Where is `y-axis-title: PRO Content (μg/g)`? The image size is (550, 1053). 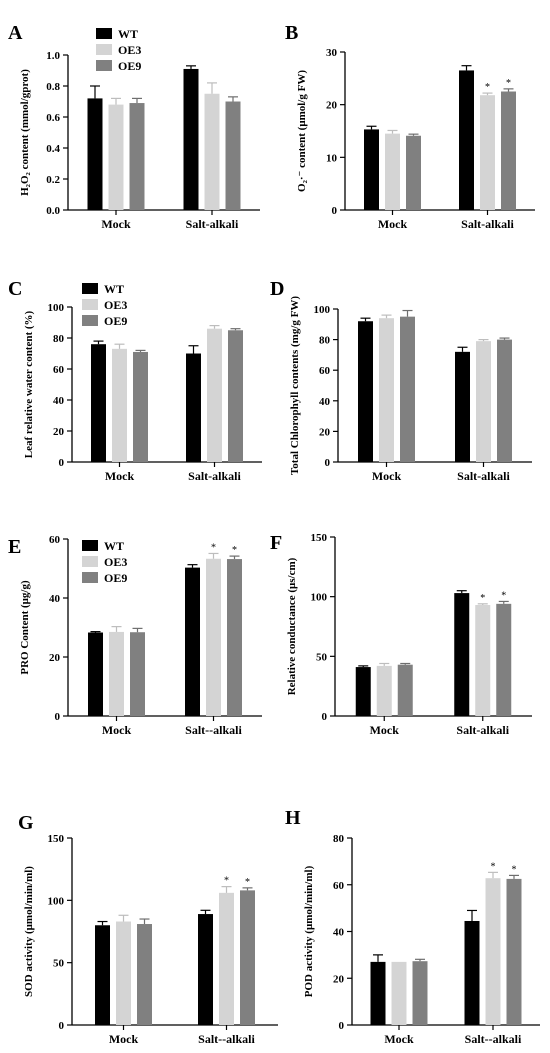
y-axis-title: PRO Content (μg/g) is located at coordinates (25, 627).